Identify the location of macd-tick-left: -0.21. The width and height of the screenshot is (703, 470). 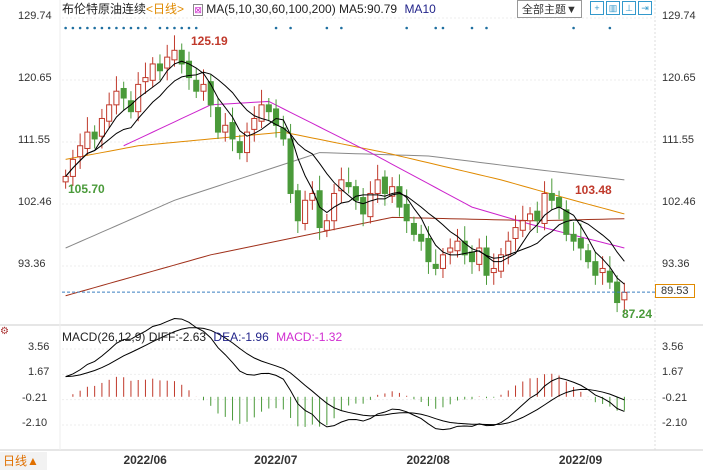
(35, 397).